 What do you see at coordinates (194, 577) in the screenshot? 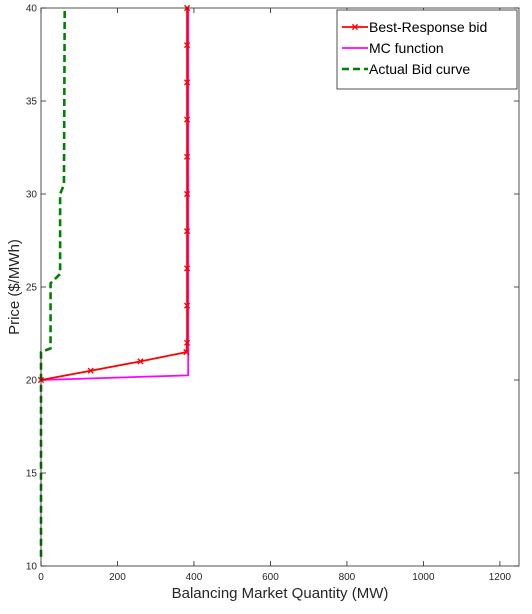
I see `x-tick-label: 400` at bounding box center [194, 577].